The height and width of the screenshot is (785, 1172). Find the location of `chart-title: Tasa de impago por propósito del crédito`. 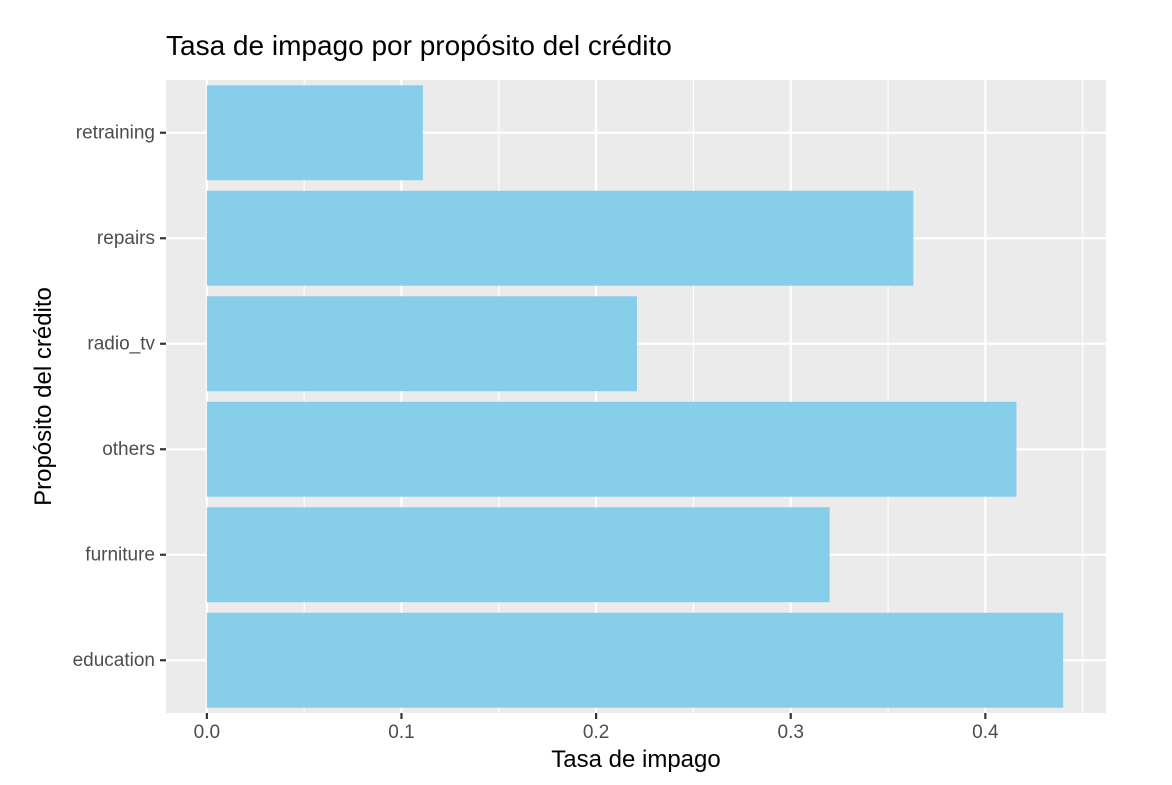

chart-title: Tasa de impago por propósito del crédito is located at coordinates (419, 45).